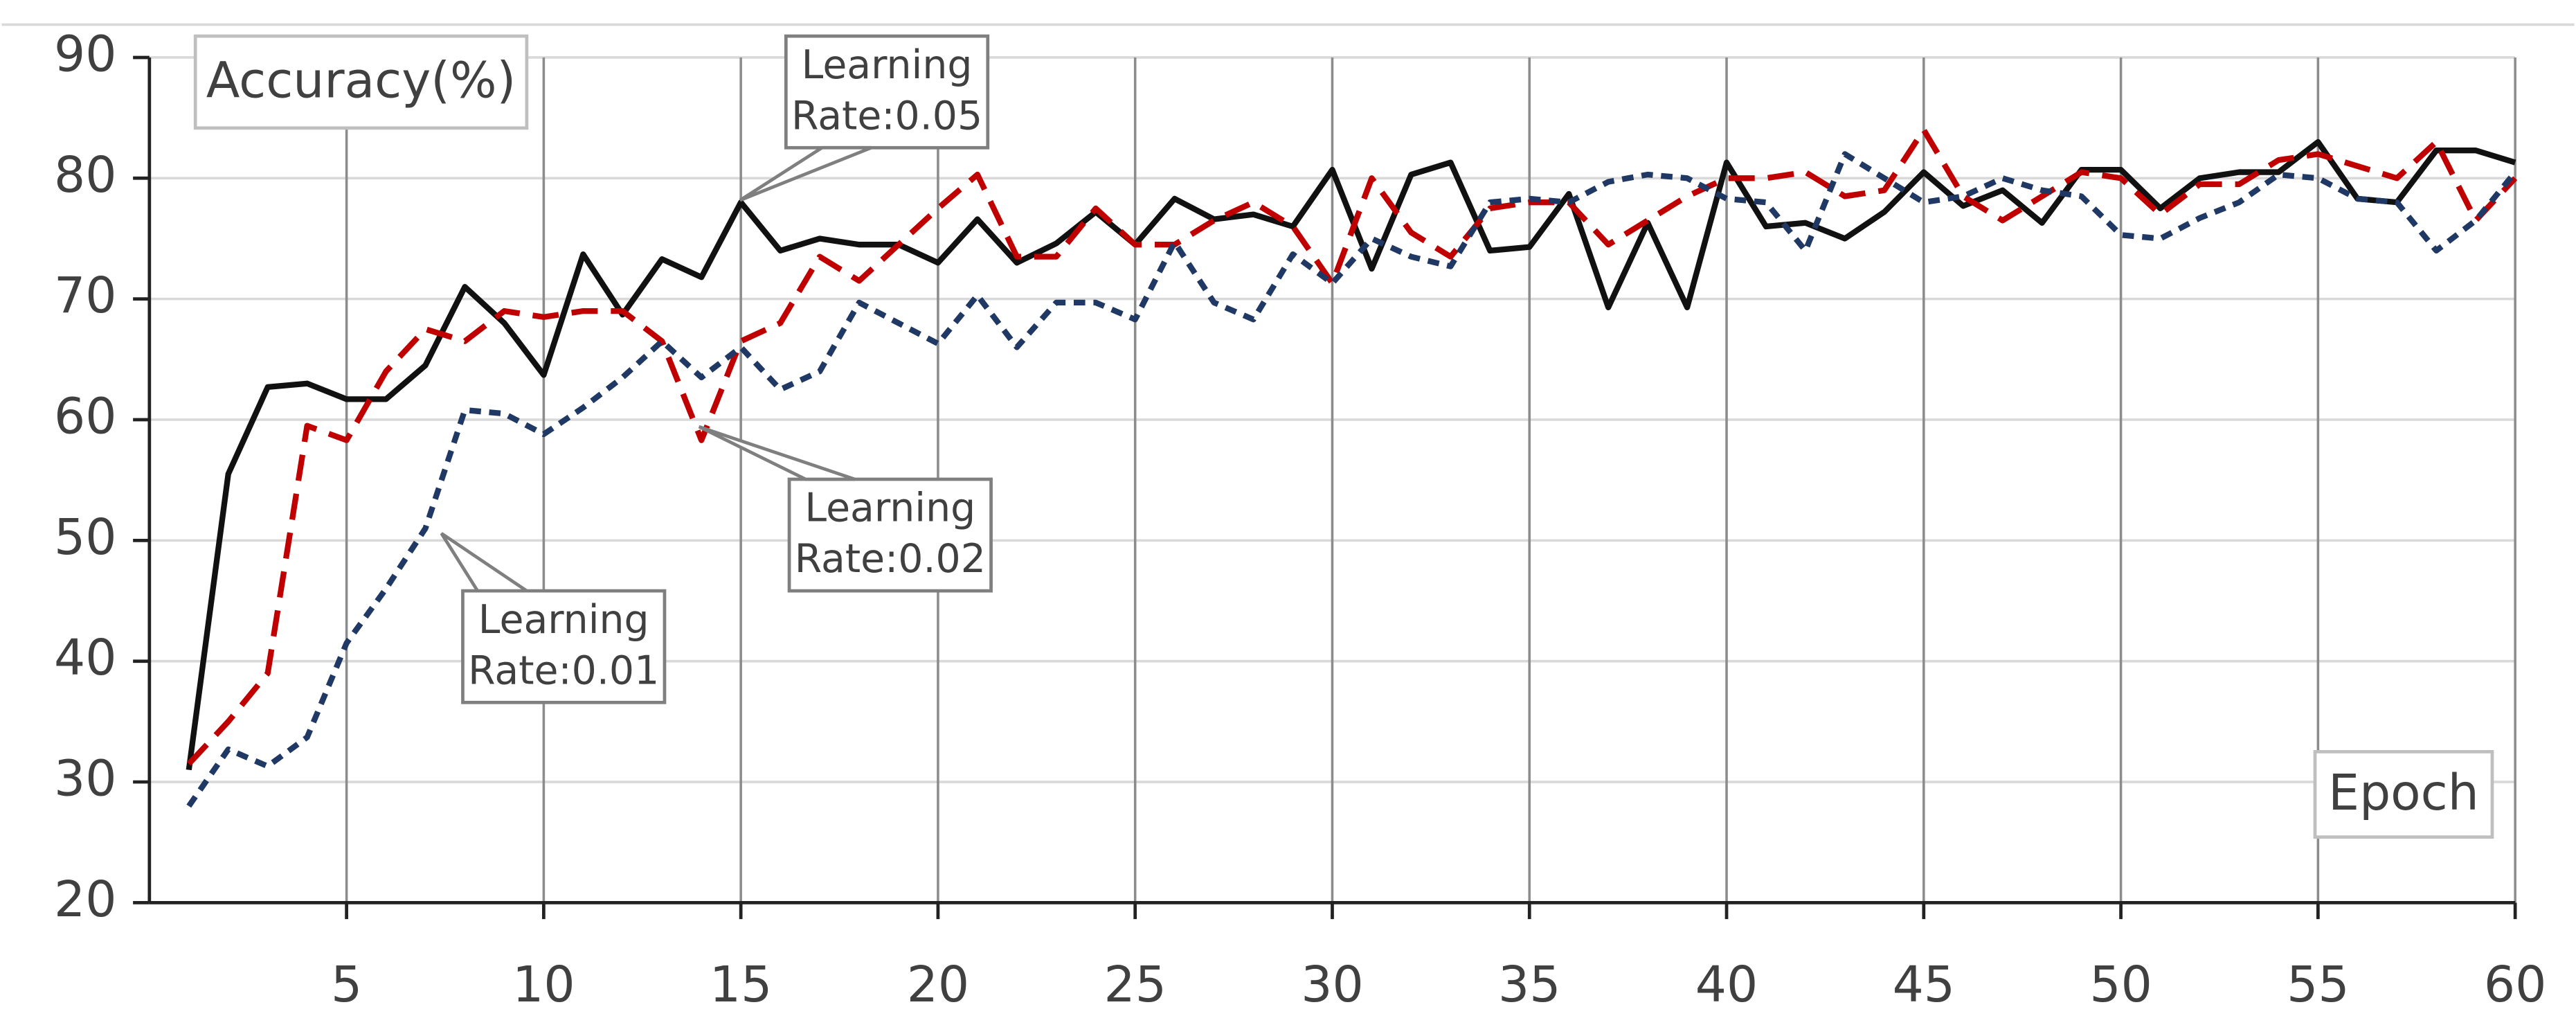 The height and width of the screenshot is (1034, 2576). I want to click on y-tick-label: 60, so click(85, 416).